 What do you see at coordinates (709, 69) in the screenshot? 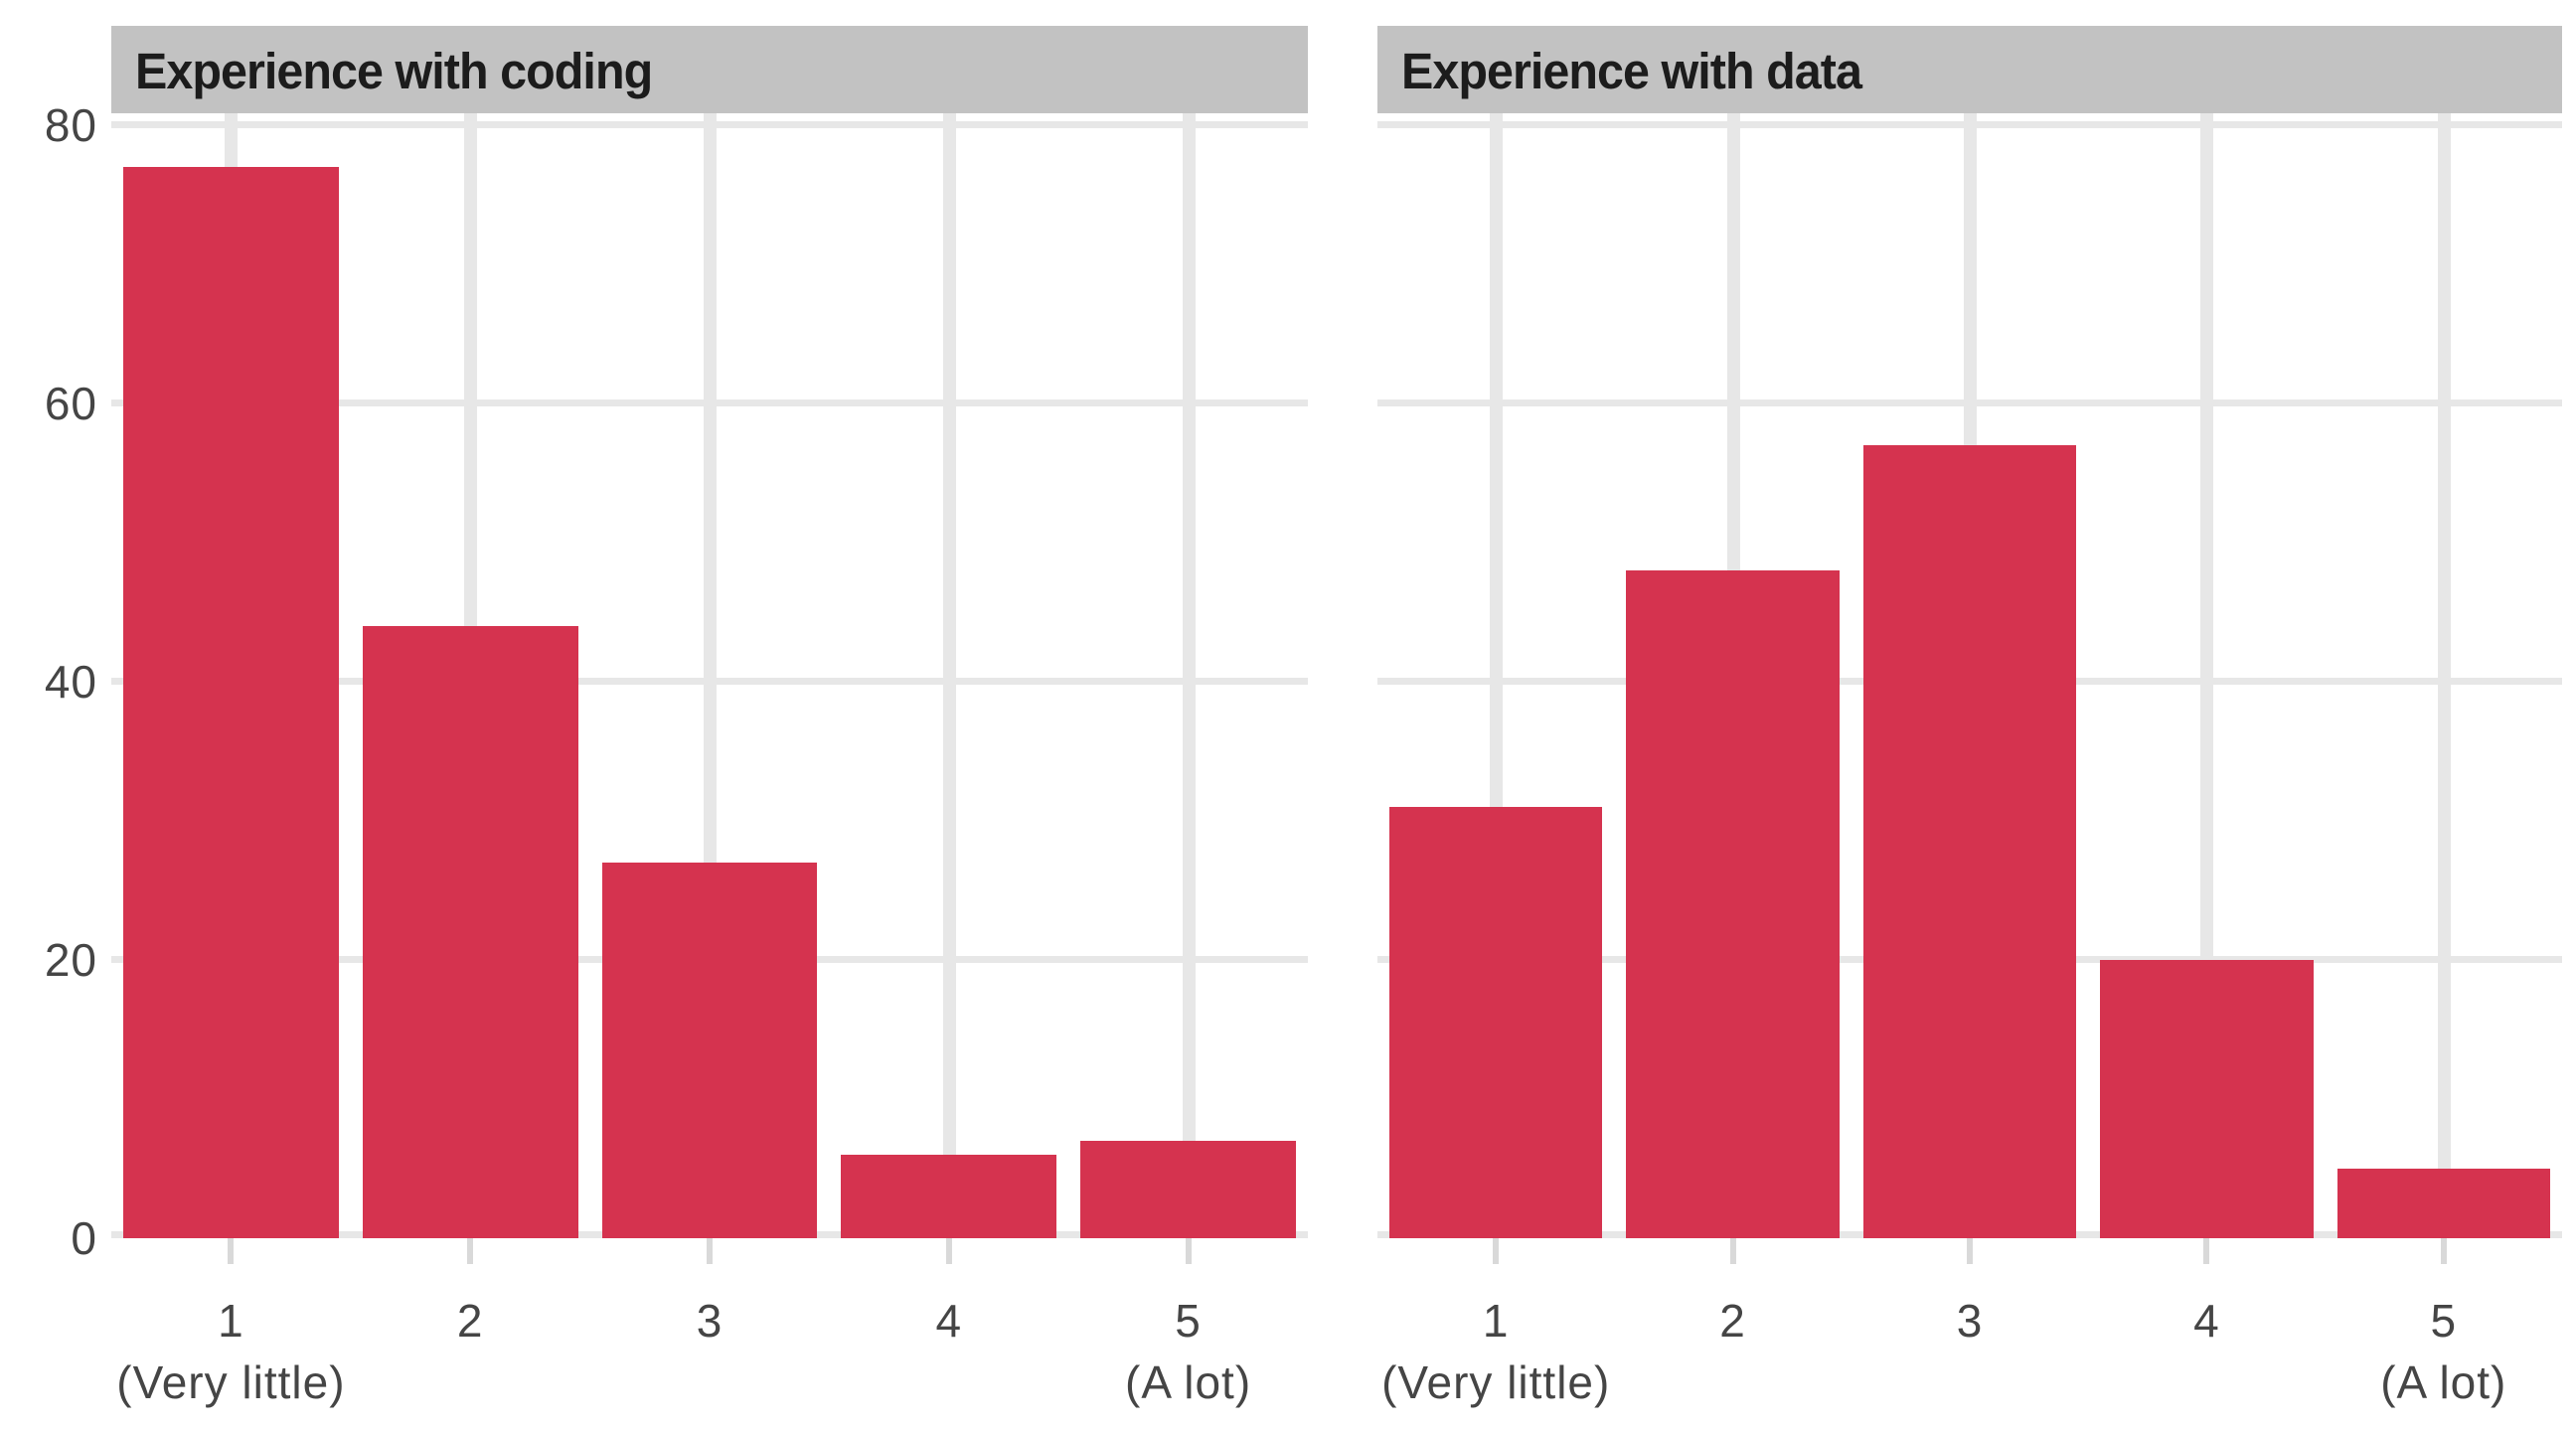
I see `facet-title-strip: Experience with coding` at bounding box center [709, 69].